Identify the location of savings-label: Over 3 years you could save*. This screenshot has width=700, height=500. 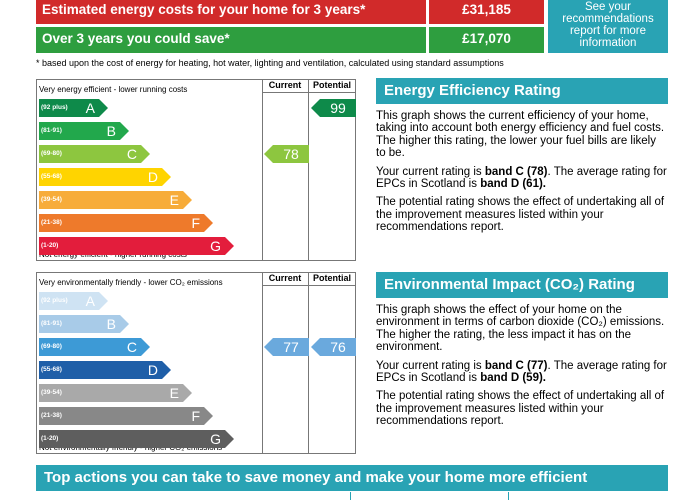
(231, 40).